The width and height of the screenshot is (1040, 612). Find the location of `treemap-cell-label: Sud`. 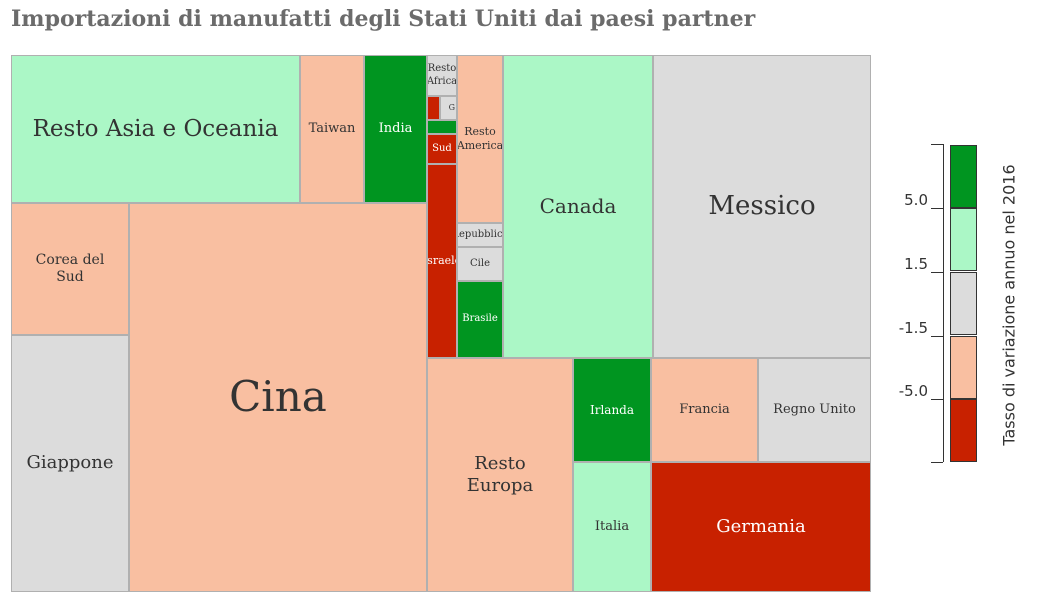

treemap-cell-label: Sud is located at coordinates (442, 148).